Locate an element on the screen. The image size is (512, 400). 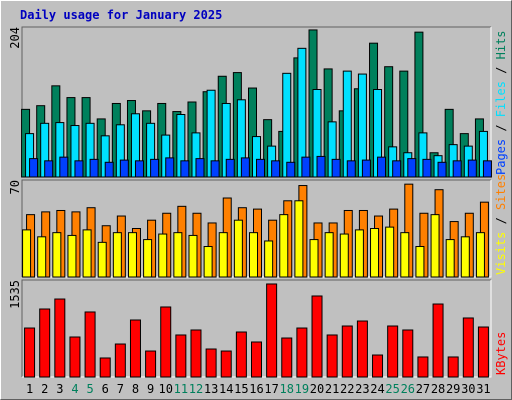
chart-title: Daily usage for January 2025 is located at coordinates (121, 15).